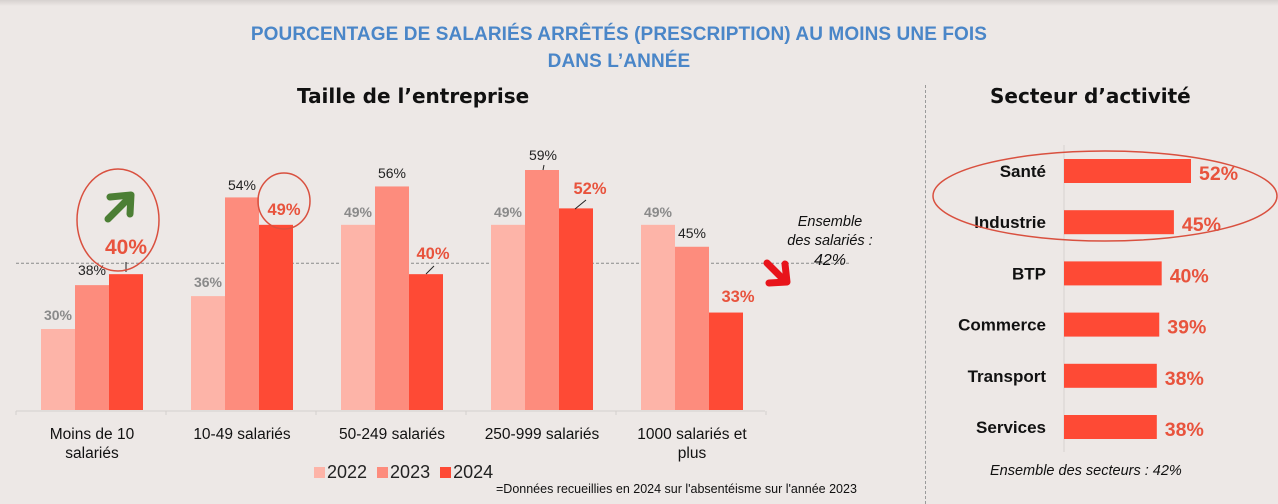  What do you see at coordinates (383, 472) in the screenshot?
I see `legend-swatch-2023` at bounding box center [383, 472].